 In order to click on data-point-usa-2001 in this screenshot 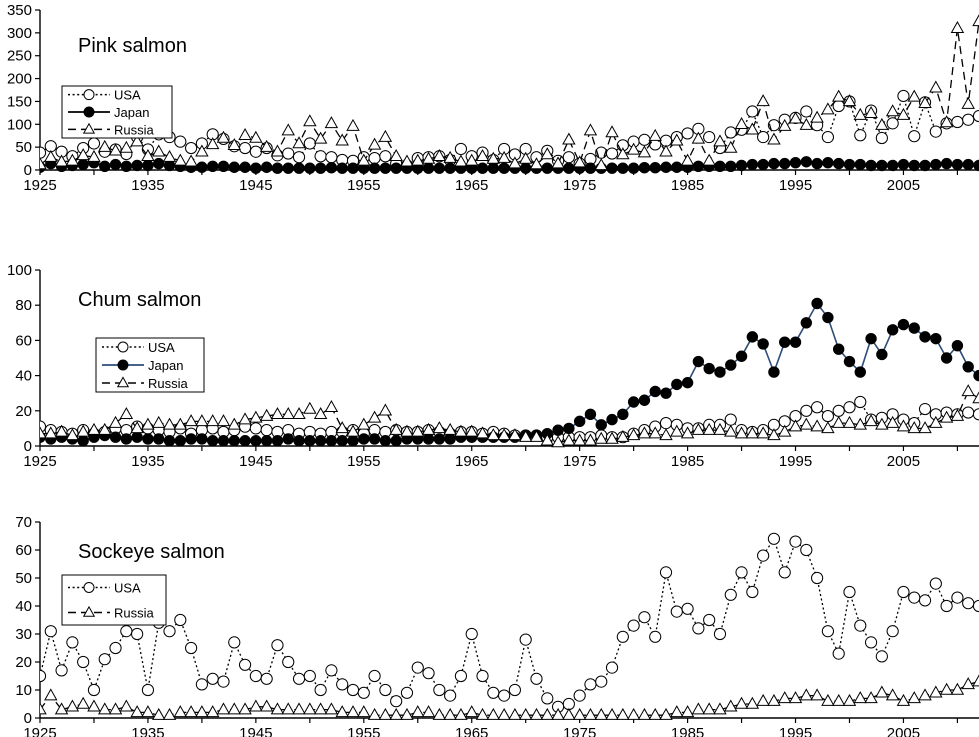, I will do `click(860, 625)`.